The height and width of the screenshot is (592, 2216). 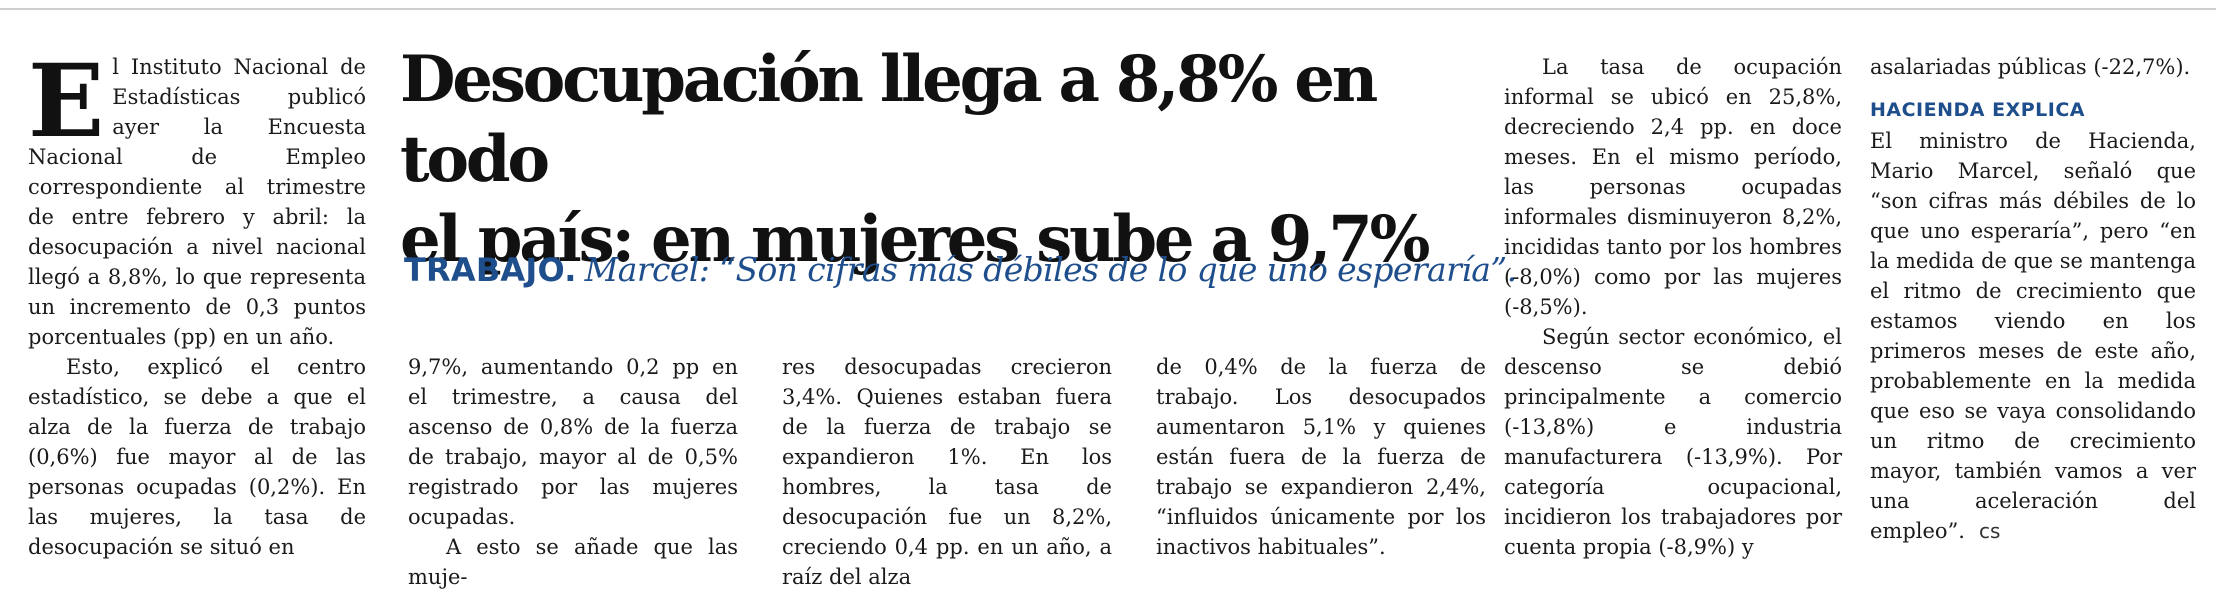 What do you see at coordinates (1977, 110) in the screenshot?
I see `subhead: HACIENDA EXPLICA` at bounding box center [1977, 110].